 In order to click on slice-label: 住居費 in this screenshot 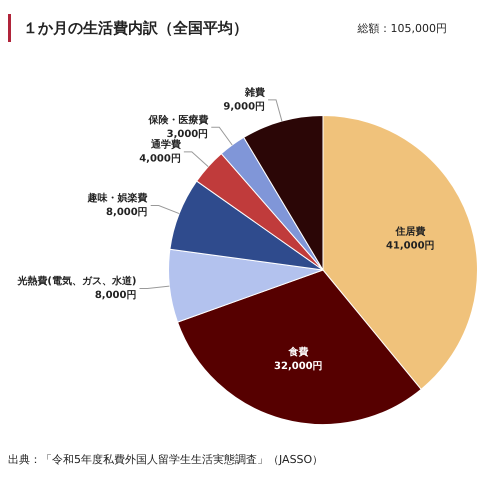, I will do `click(410, 231)`.